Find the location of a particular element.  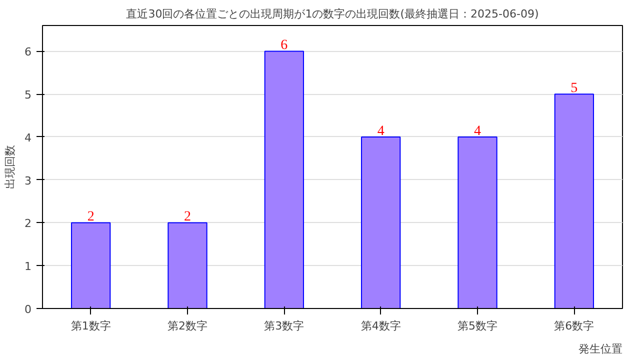

y-axis-title: 出現回数 is located at coordinates (10, 167).